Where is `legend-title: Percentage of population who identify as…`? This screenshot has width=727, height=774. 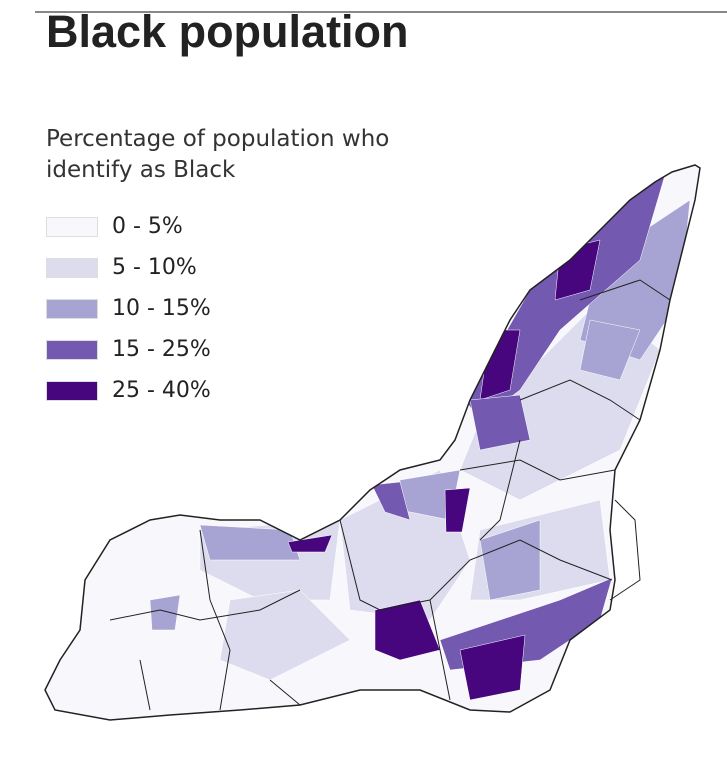 legend-title: Percentage of population who identify as… is located at coordinates (218, 154).